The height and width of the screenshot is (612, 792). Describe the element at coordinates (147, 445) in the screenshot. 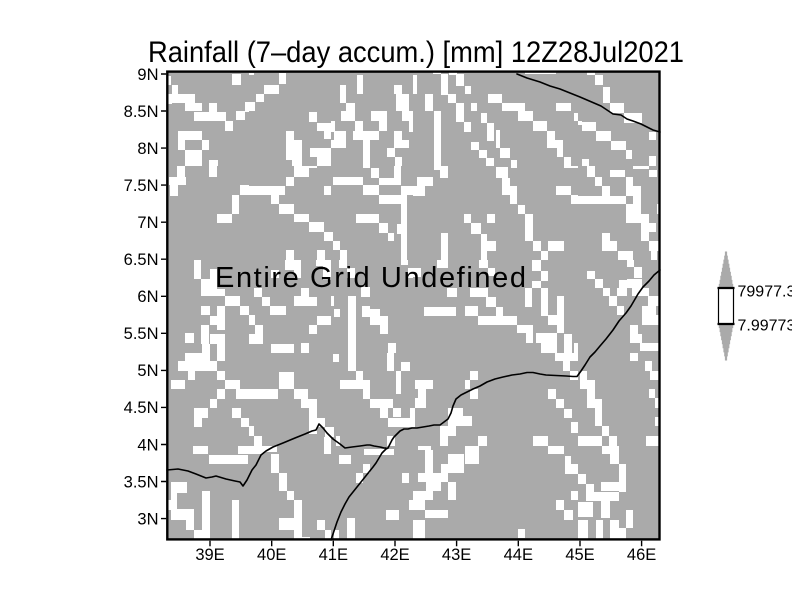

I see `svg-text: 4N` at that location.